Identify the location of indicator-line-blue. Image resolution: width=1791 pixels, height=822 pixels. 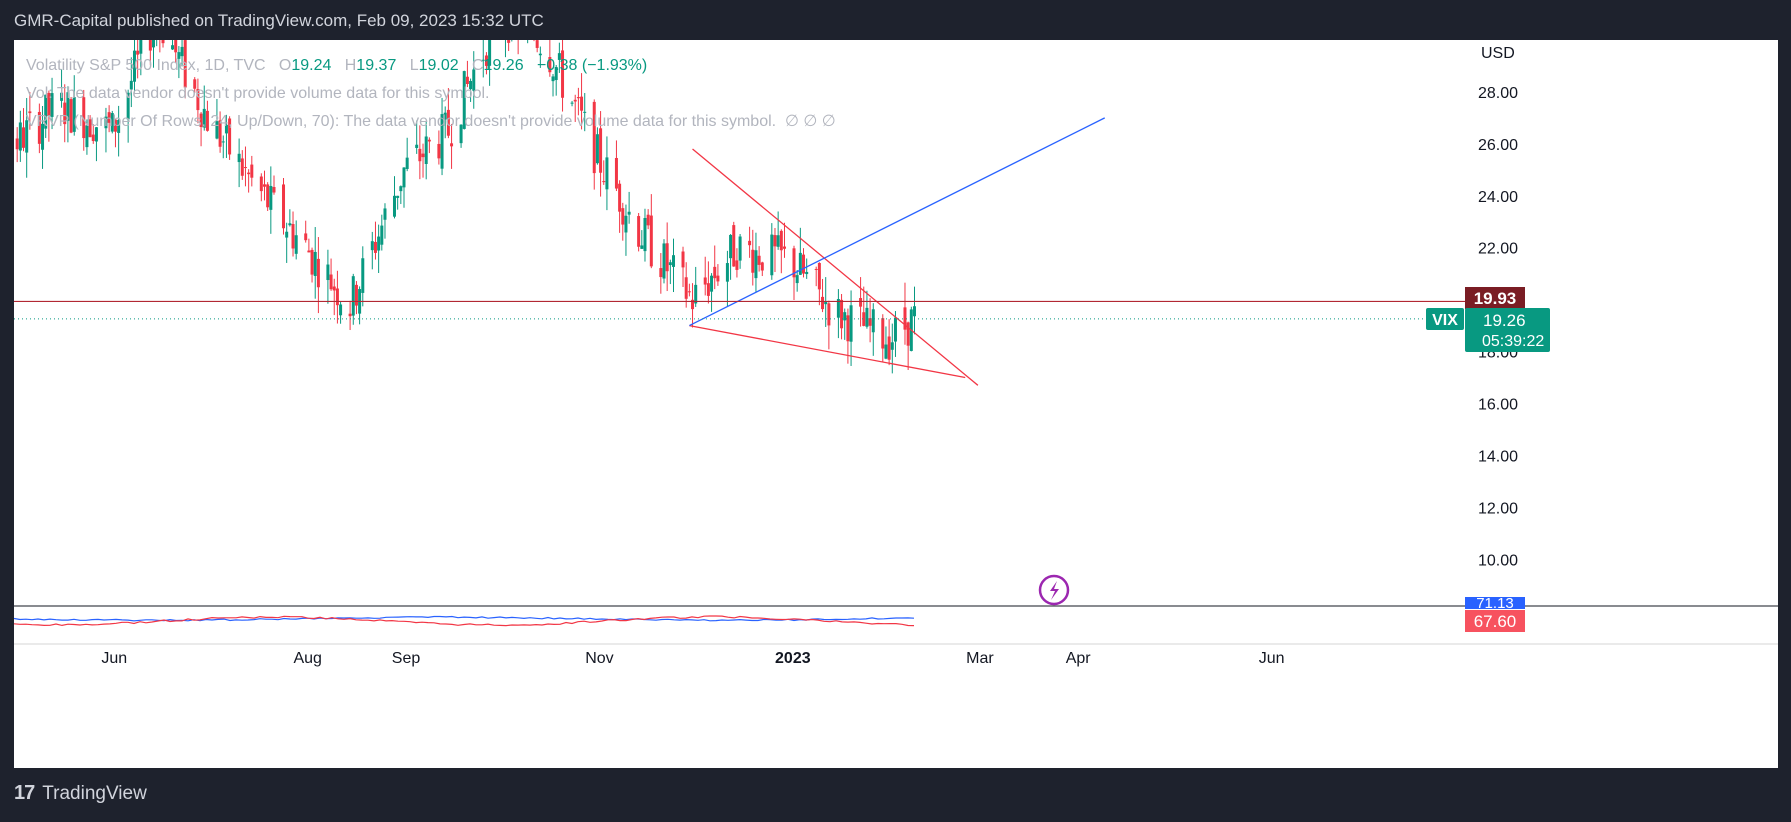
(464, 618).